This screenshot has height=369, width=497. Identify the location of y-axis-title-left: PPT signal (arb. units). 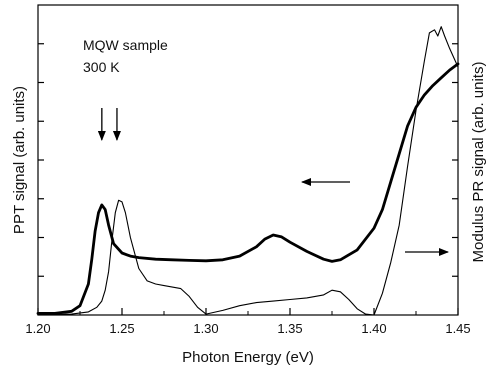
(19, 160).